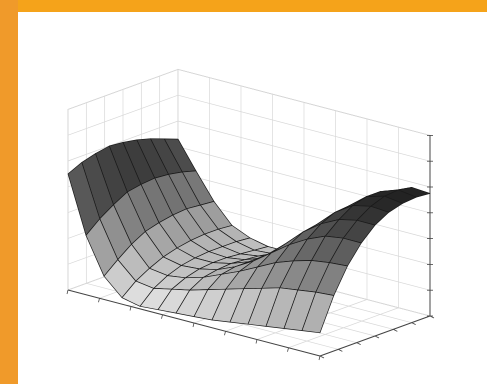  Describe the element at coordinates (318, 312) in the screenshot. I see `surface-patch` at that location.